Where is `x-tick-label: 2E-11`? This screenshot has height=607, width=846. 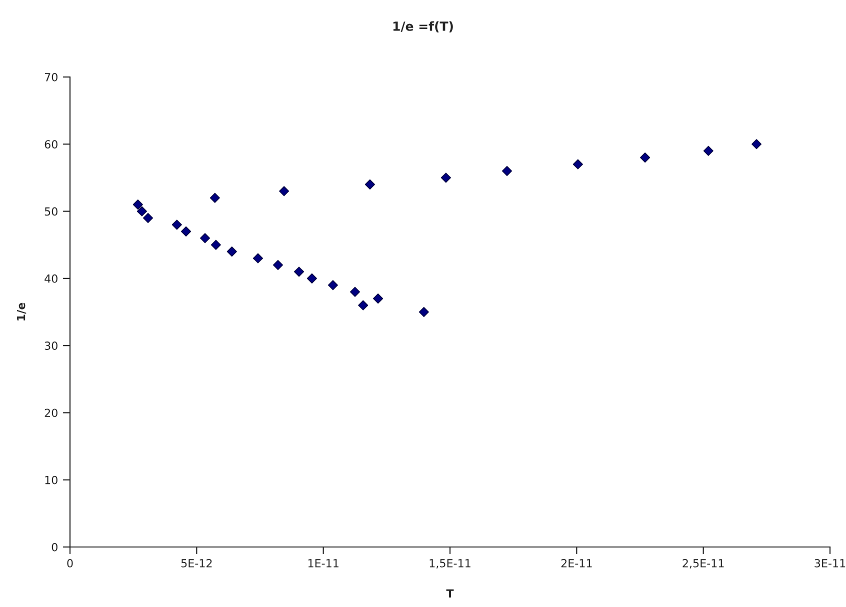 x-tick-label: 2E-11 is located at coordinates (576, 563).